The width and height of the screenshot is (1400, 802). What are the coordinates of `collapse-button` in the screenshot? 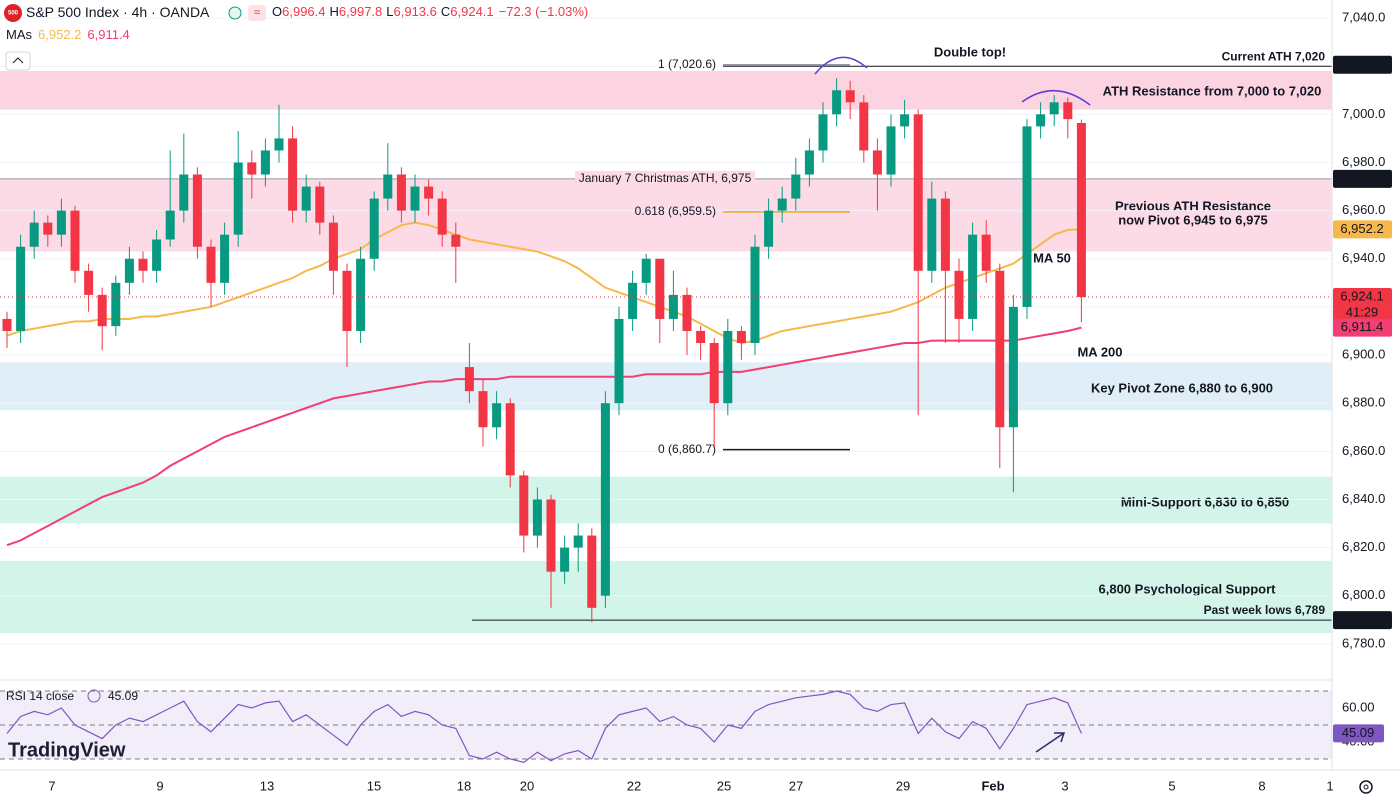 It's located at (18, 61).